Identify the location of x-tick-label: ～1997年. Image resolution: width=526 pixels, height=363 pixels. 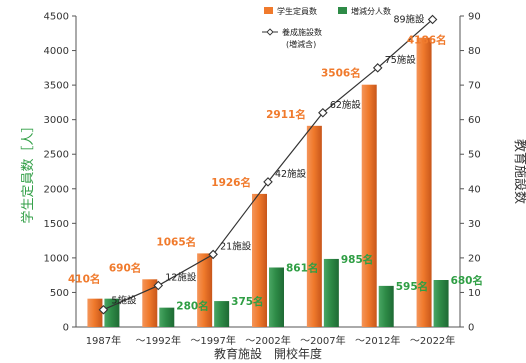
(212, 340).